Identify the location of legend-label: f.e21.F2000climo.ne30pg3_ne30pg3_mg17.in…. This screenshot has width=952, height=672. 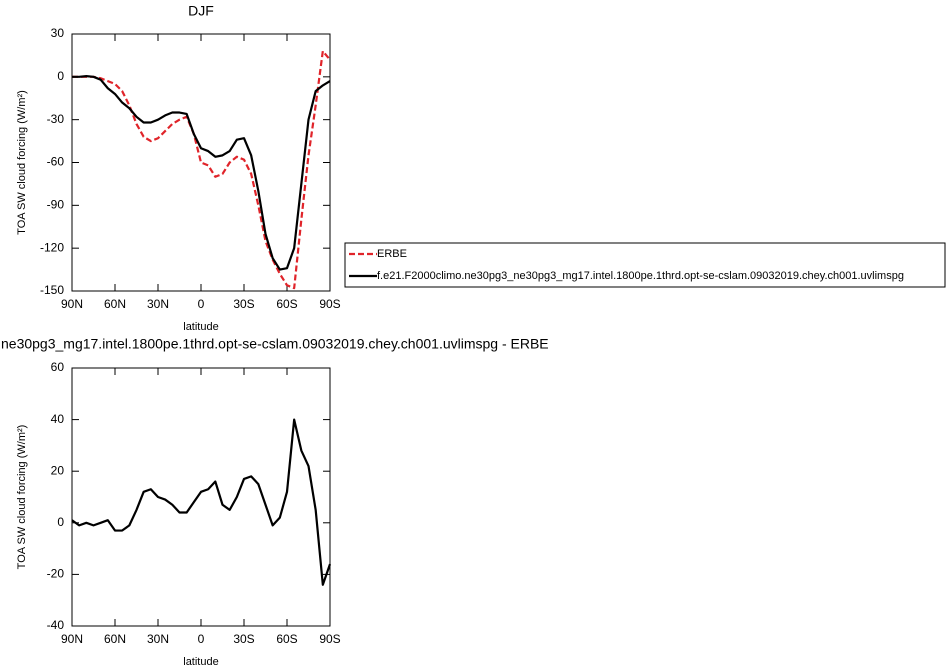
(640, 276).